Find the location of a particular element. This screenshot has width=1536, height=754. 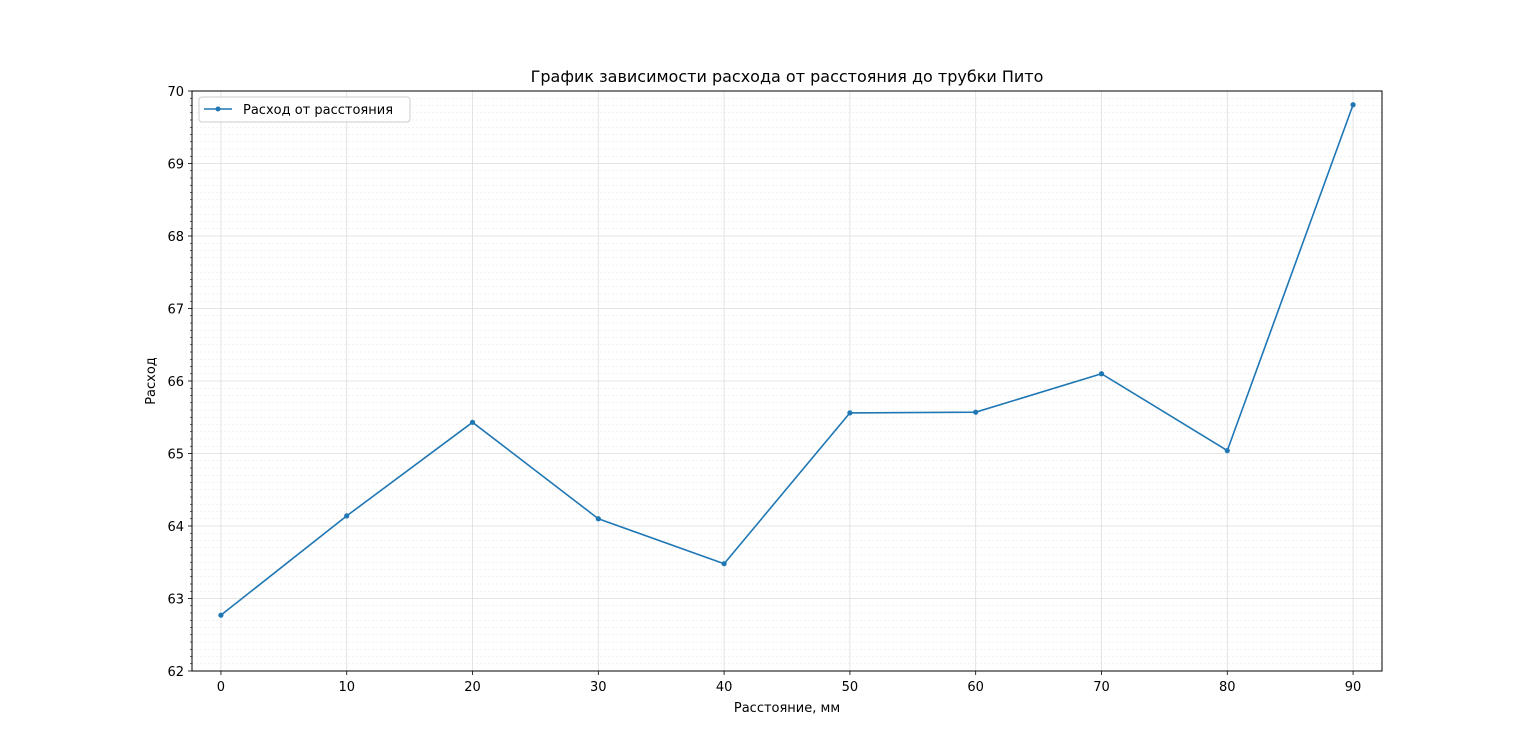

y-tick-label: 68 is located at coordinates (175, 237).